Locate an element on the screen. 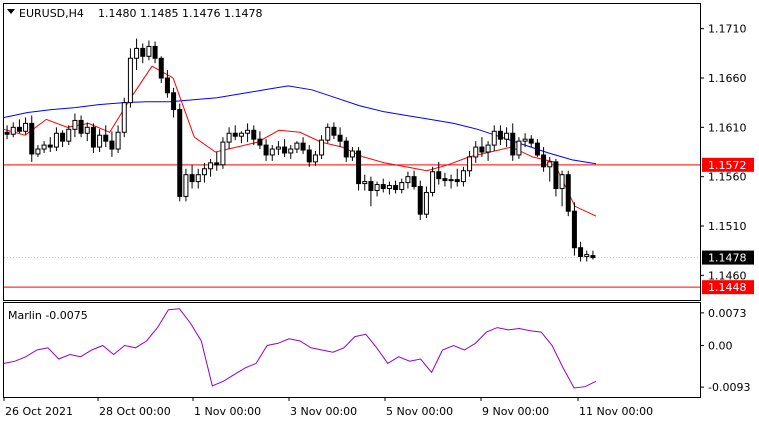 The image size is (759, 423). chart-title: EURUSD,H4 is located at coordinates (51, 13).